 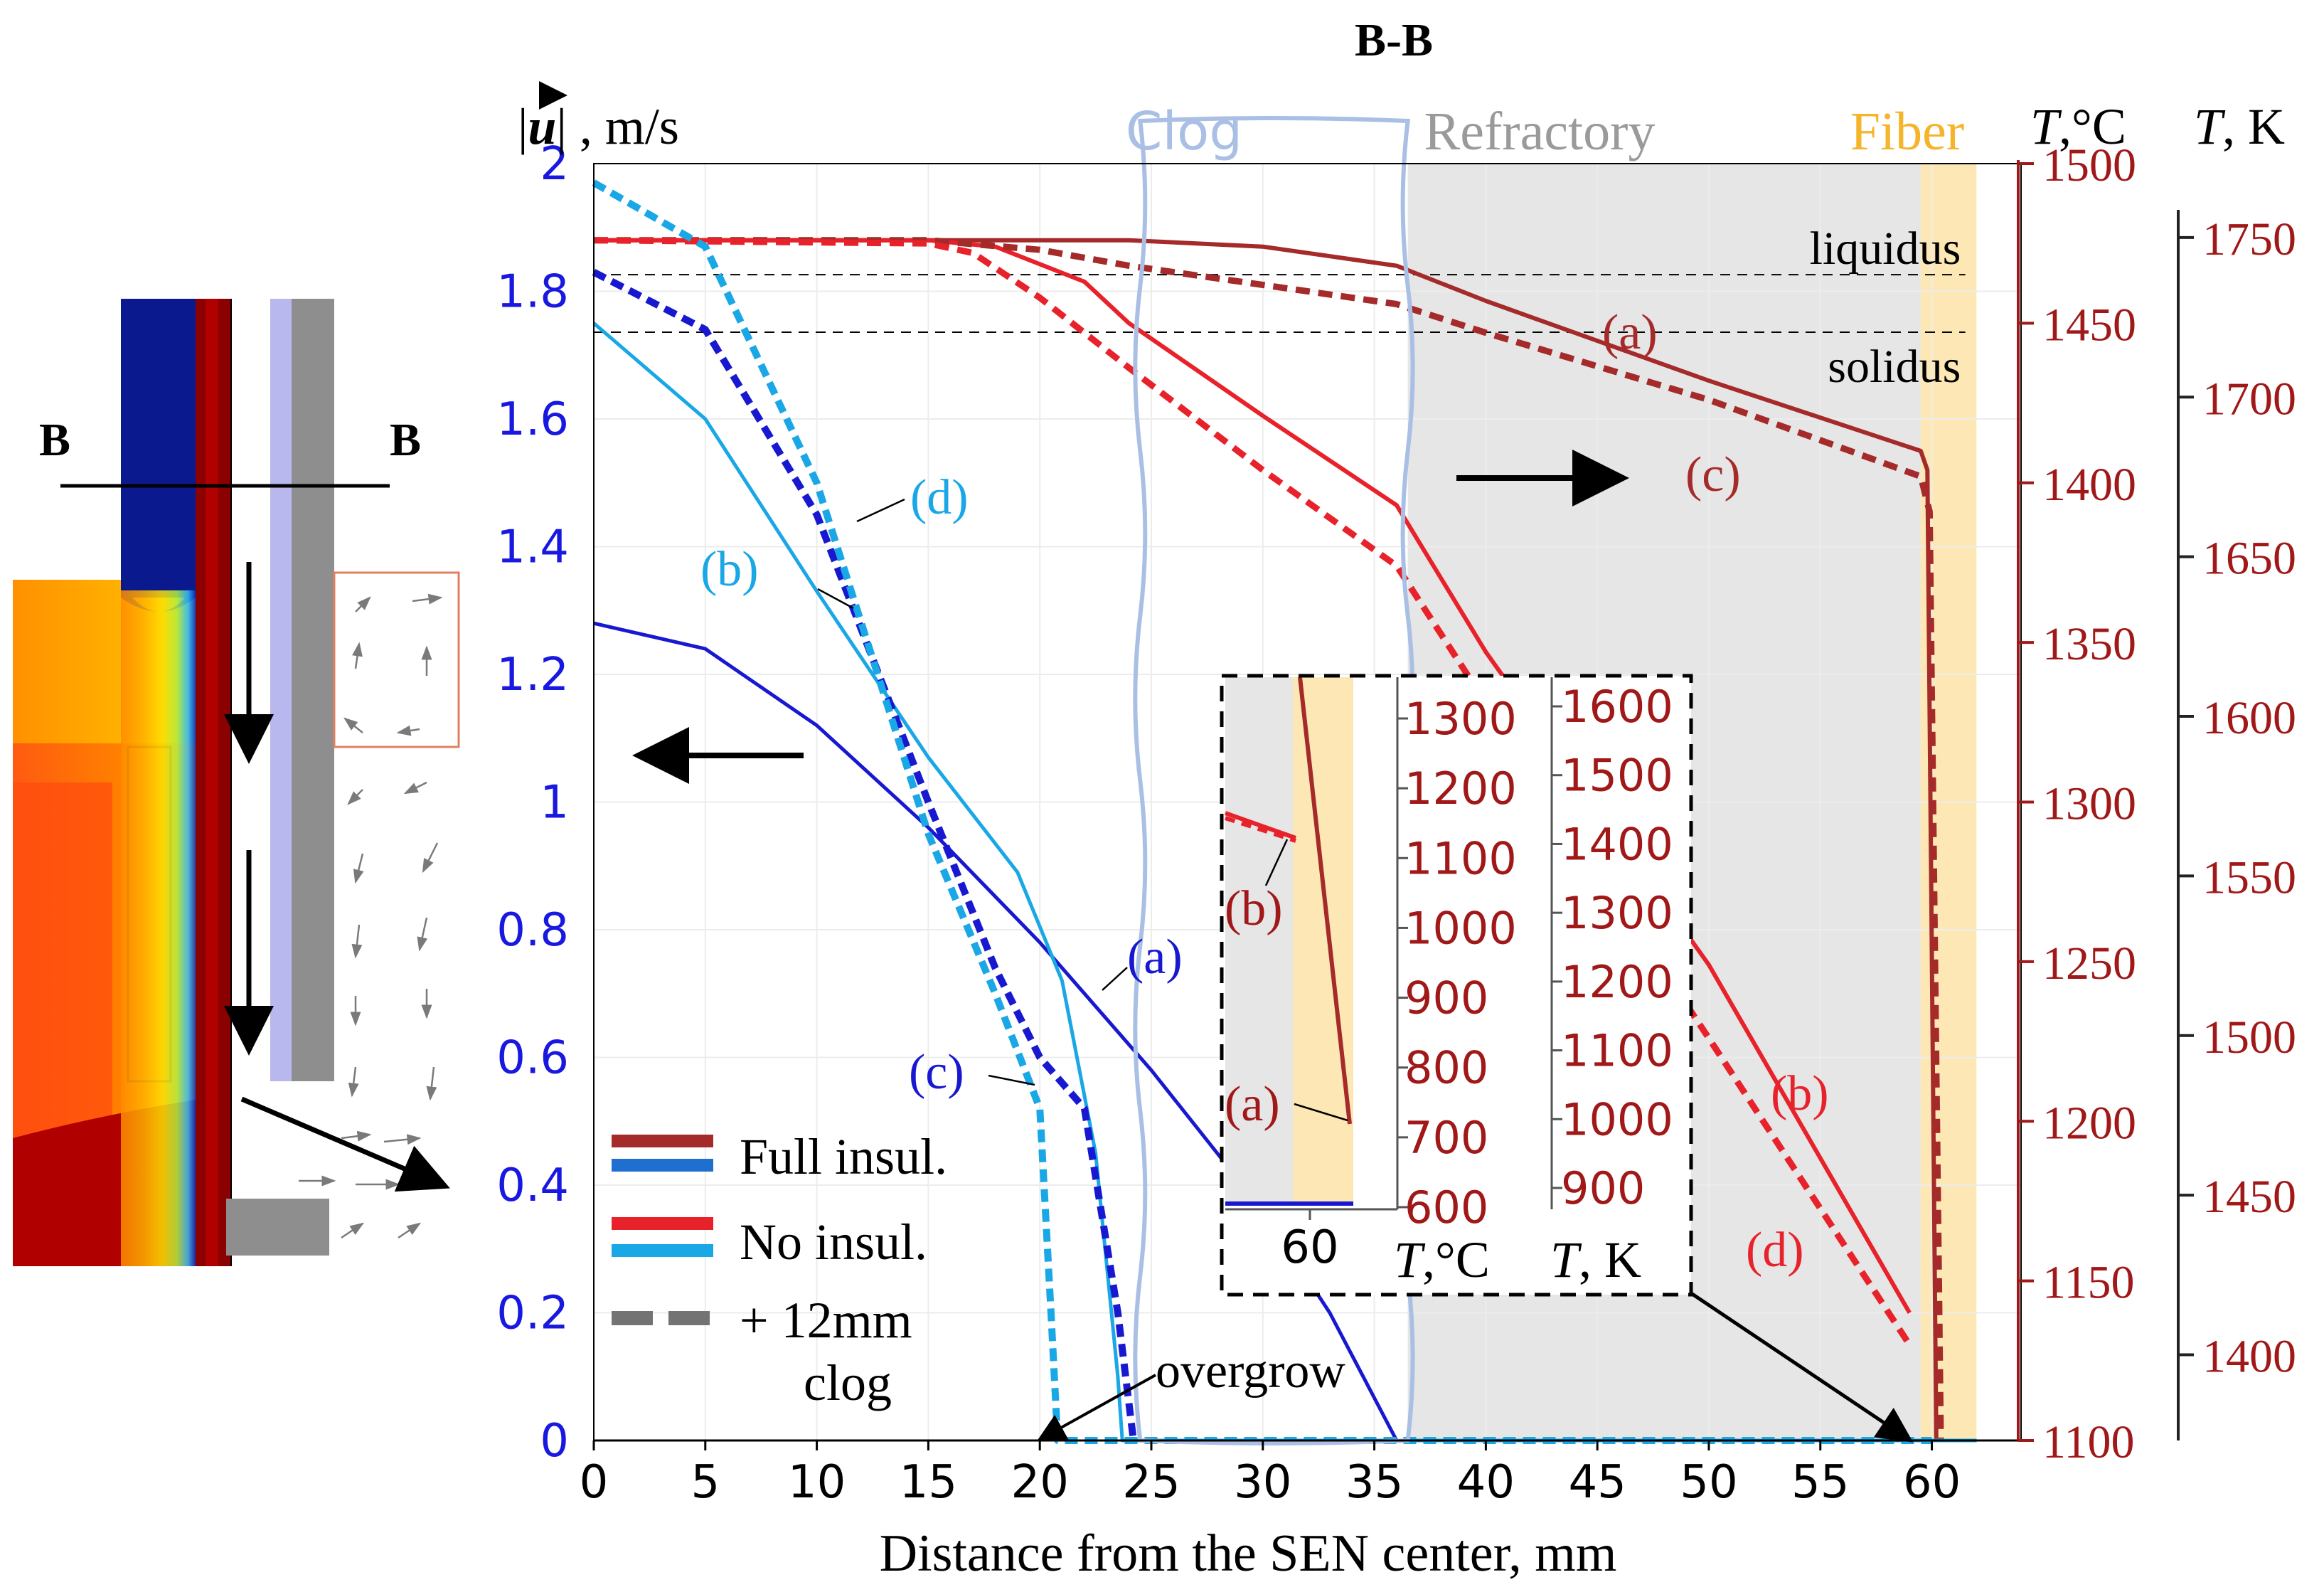 I want to click on label-a-velocity: (a), so click(x=1155, y=957).